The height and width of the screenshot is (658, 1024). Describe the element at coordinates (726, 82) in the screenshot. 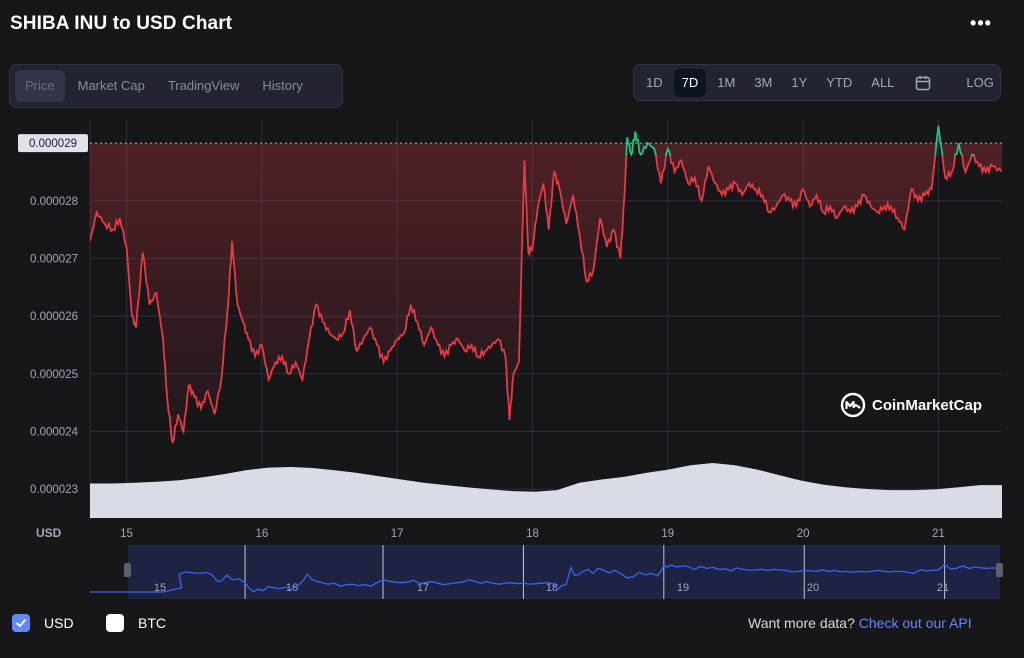

I see `range-1m-button: 1M` at that location.